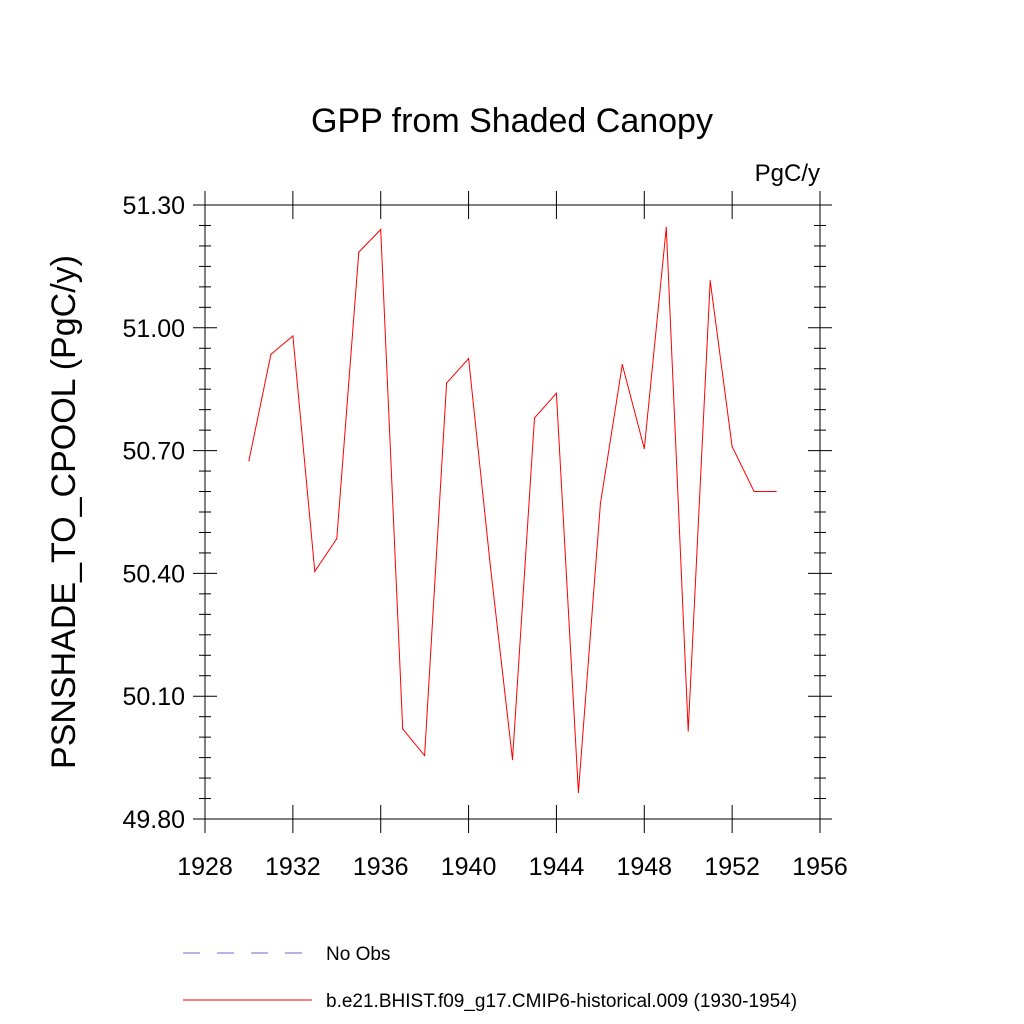 The width and height of the screenshot is (1024, 1024). I want to click on y-tick-label: 51.00, so click(153, 329).